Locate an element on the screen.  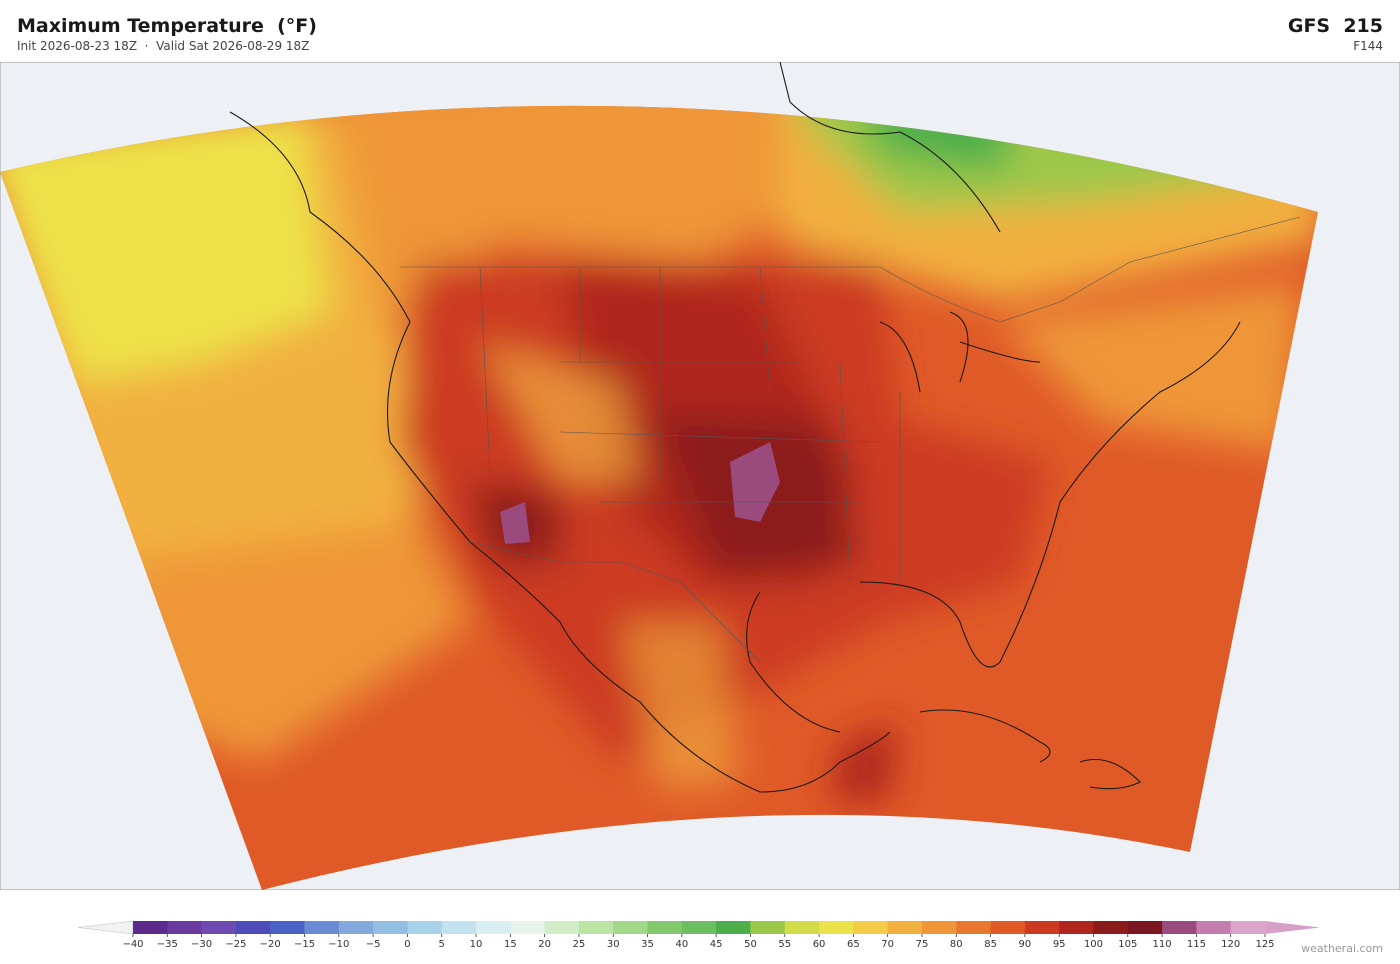
colorbar-tick-label: 35 is located at coordinates (647, 944).